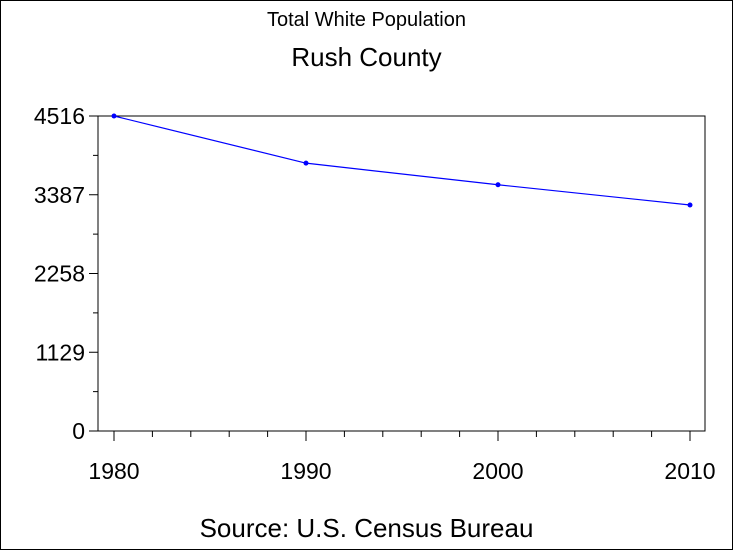 The height and width of the screenshot is (550, 733). I want to click on x-tick-label: 2010, so click(689, 471).